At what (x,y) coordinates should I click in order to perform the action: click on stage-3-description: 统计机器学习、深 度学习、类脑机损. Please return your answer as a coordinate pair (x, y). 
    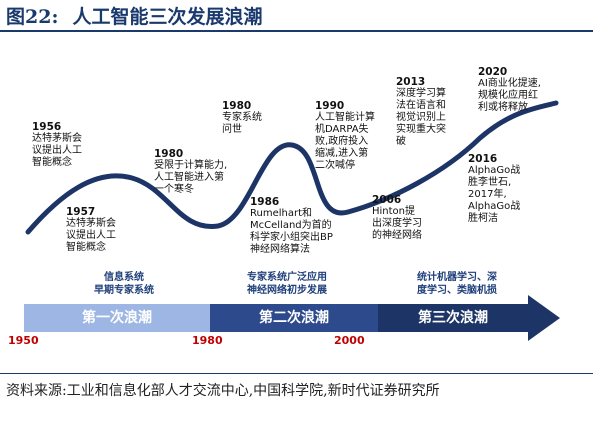
    Looking at the image, I should click on (457, 284).